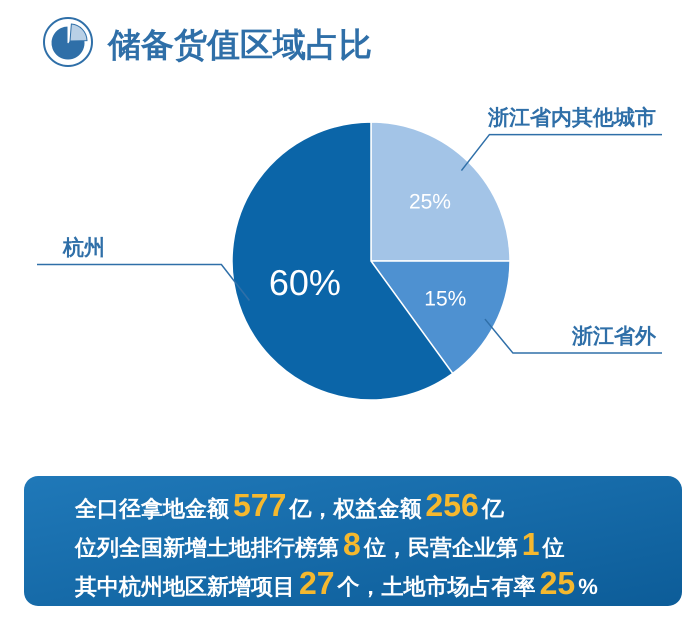 Image resolution: width=700 pixels, height=618 pixels. Describe the element at coordinates (289, 505) in the screenshot. I see `text: 全口径拿地金额577亿，权益金额256亿` at that location.